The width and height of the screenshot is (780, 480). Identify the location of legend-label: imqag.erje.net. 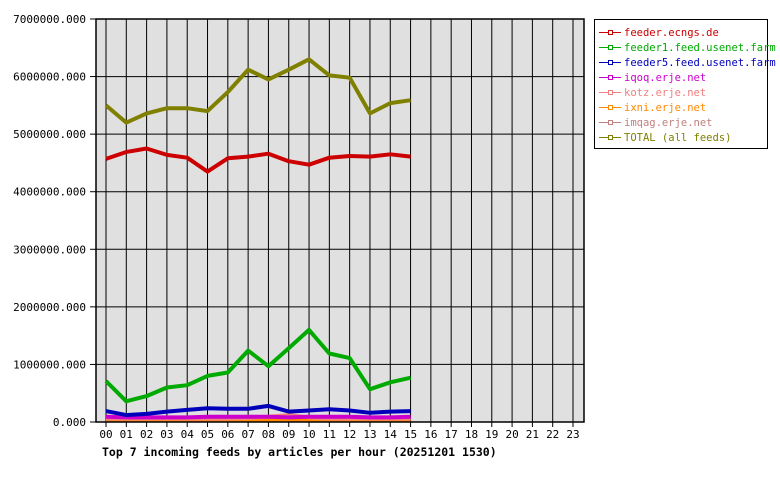
(668, 122).